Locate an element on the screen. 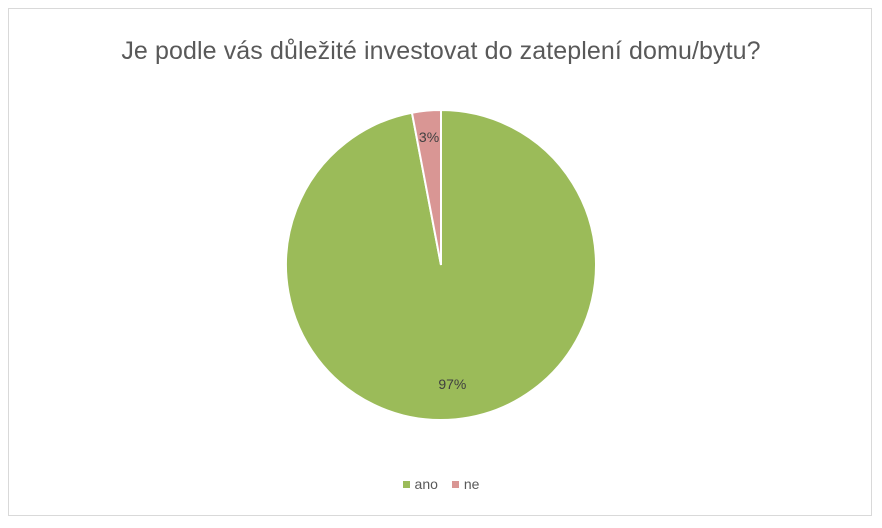 This screenshot has height=528, width=882. legend: ano ne is located at coordinates (441, 484).